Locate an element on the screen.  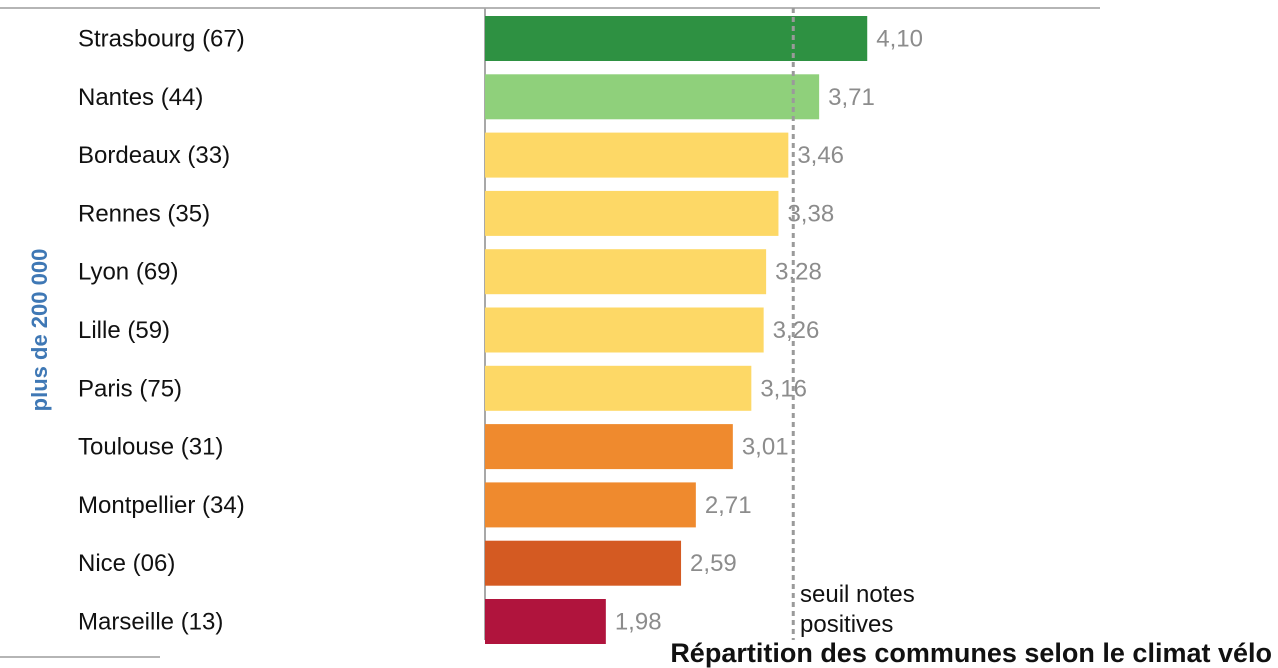
category-label: Lille (59) is located at coordinates (124, 330).